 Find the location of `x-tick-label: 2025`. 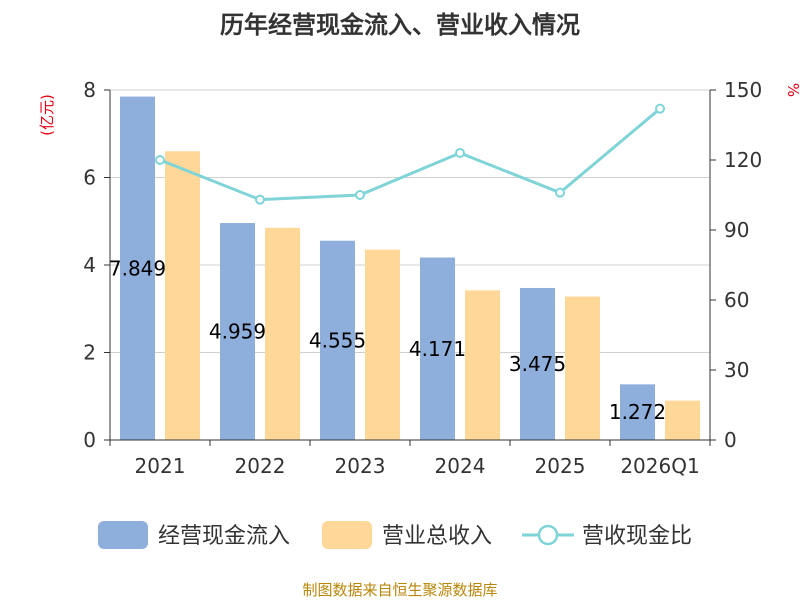

x-tick-label: 2025 is located at coordinates (560, 466).